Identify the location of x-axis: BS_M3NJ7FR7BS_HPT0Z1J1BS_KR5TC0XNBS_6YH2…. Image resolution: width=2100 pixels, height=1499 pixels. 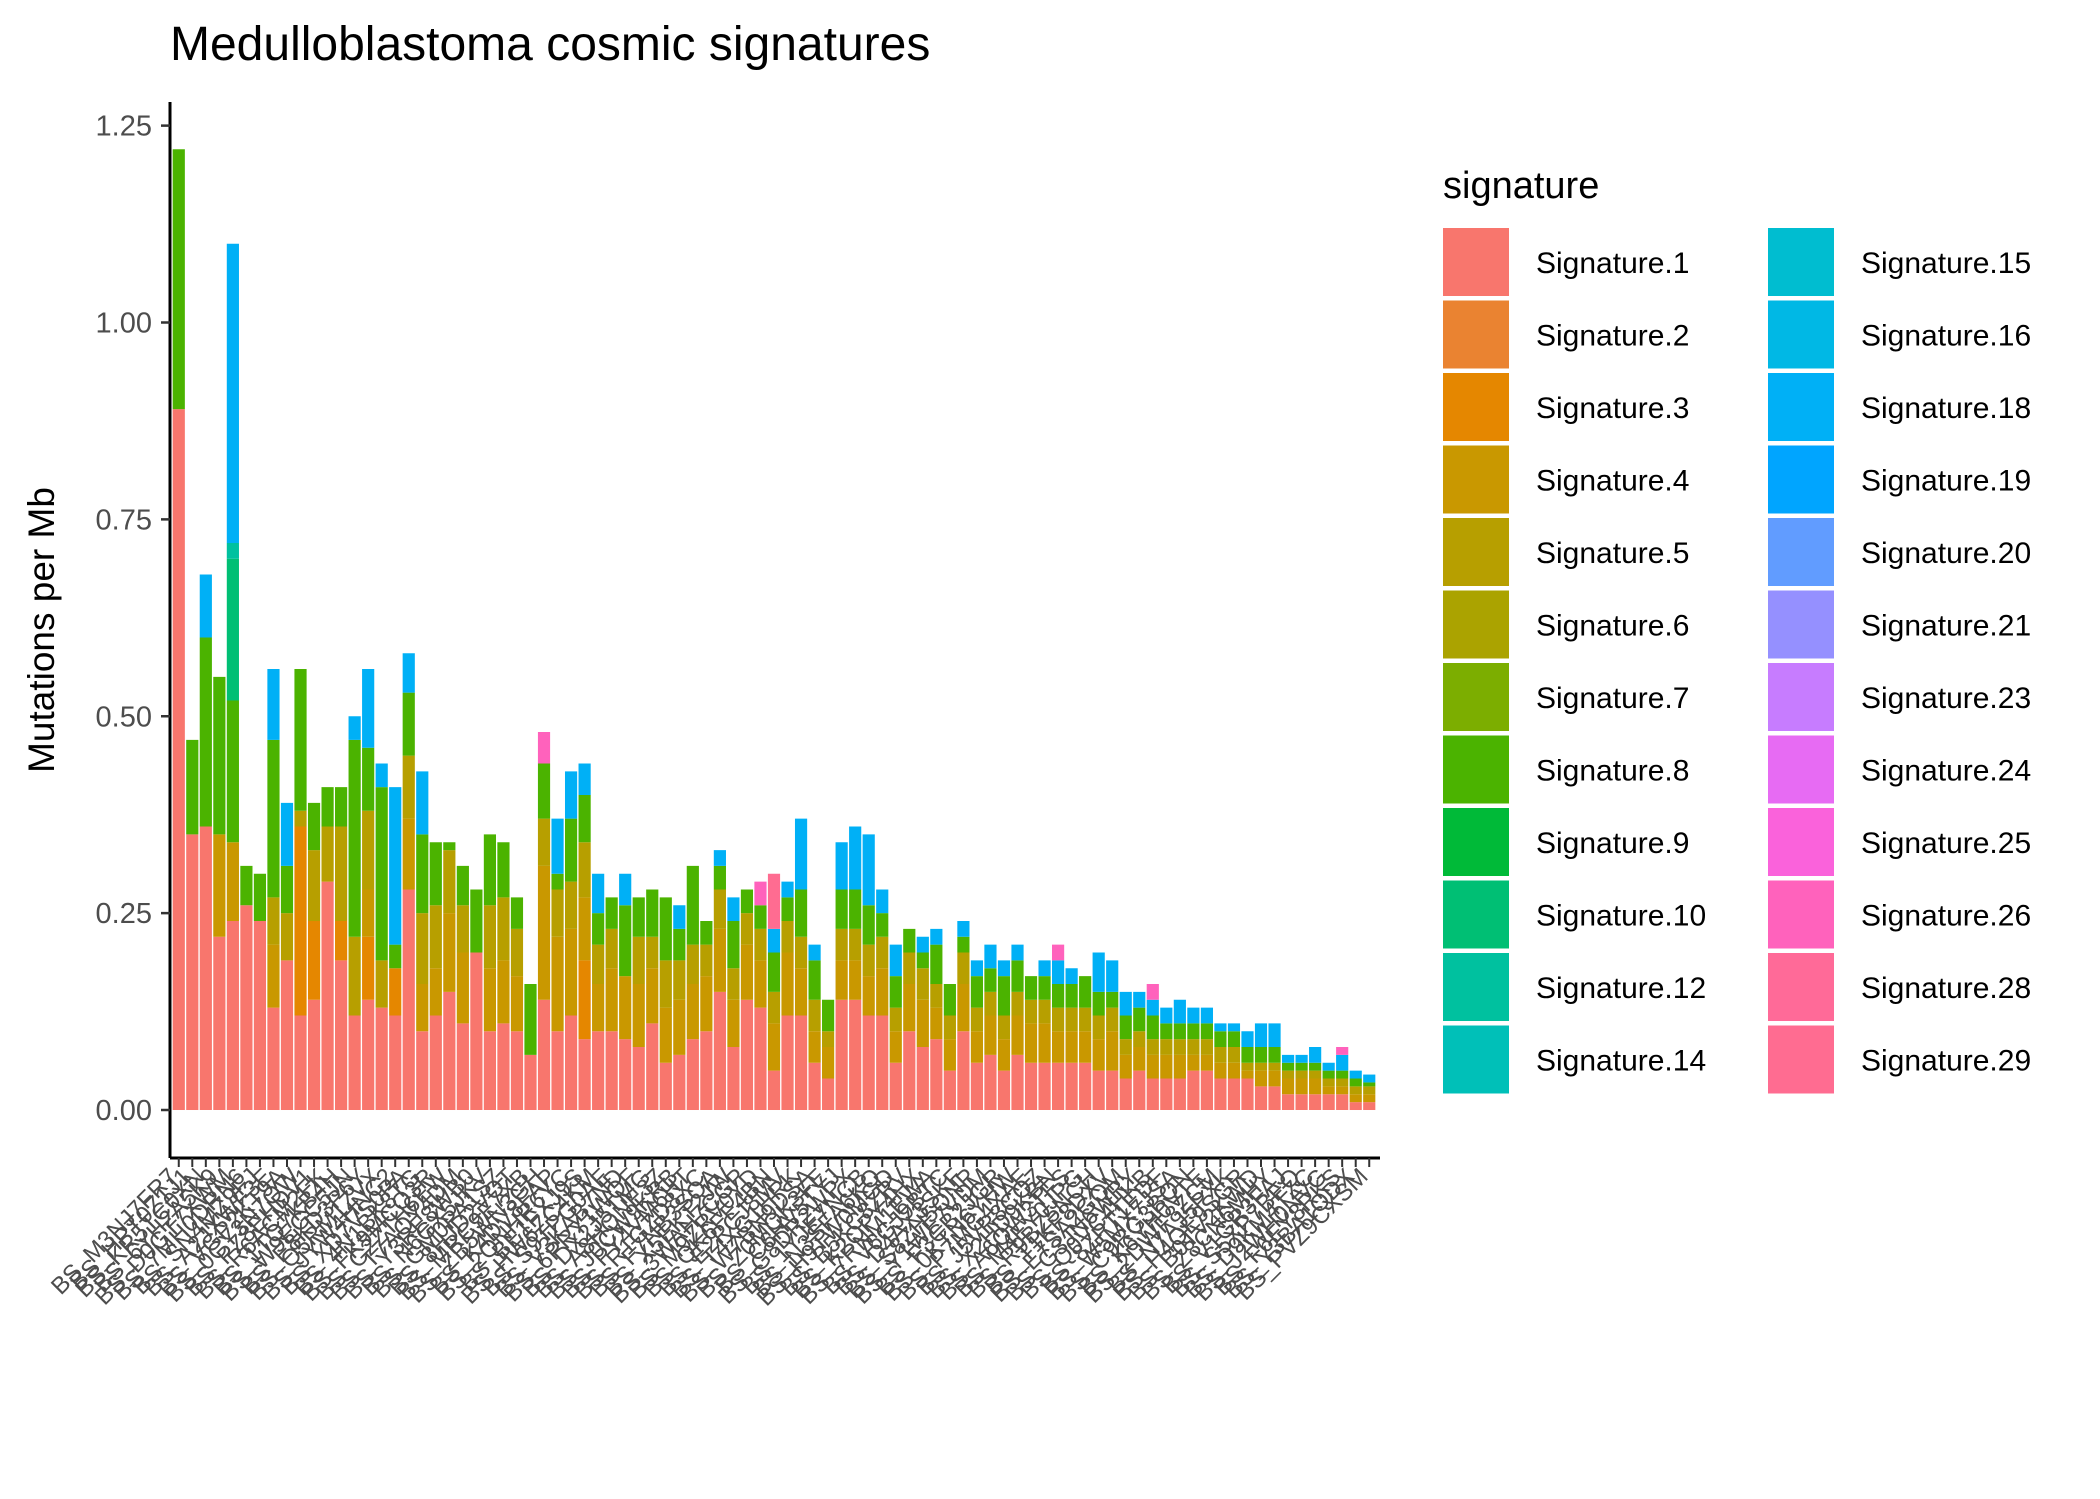
(713, 1233).